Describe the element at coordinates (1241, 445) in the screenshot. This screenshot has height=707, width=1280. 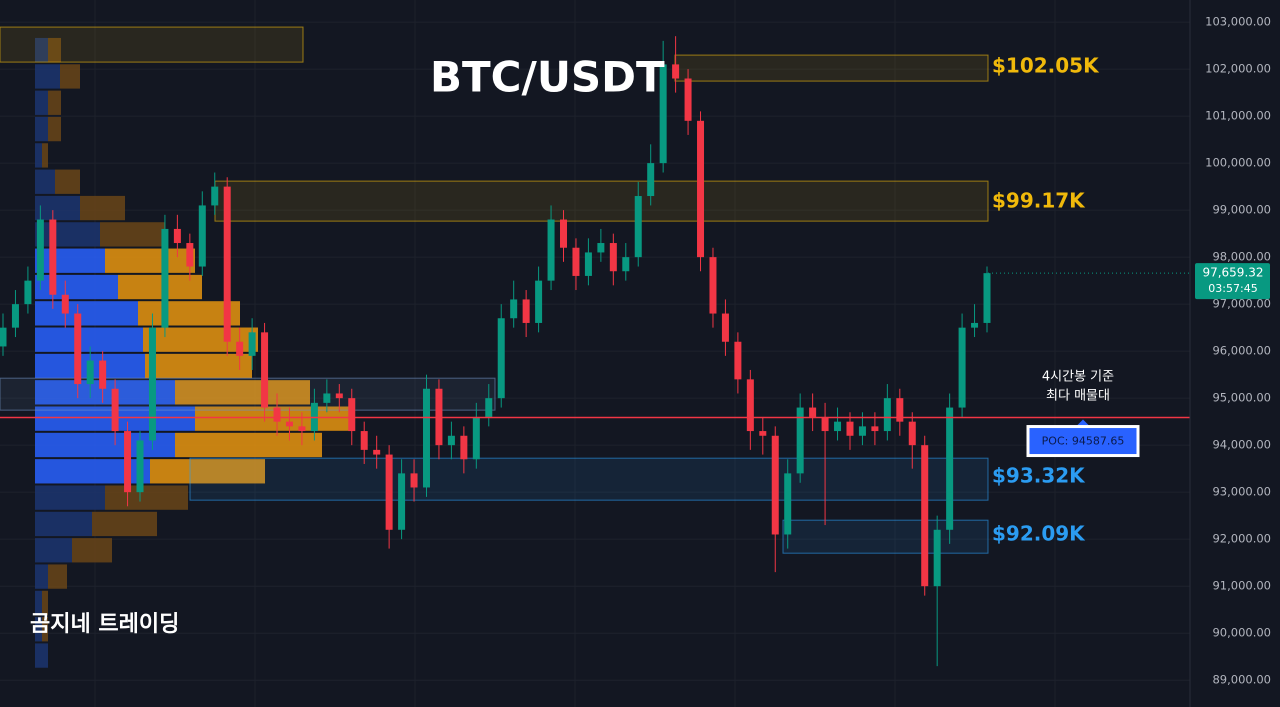
I see `y-tick-label: 94,000.00` at that location.